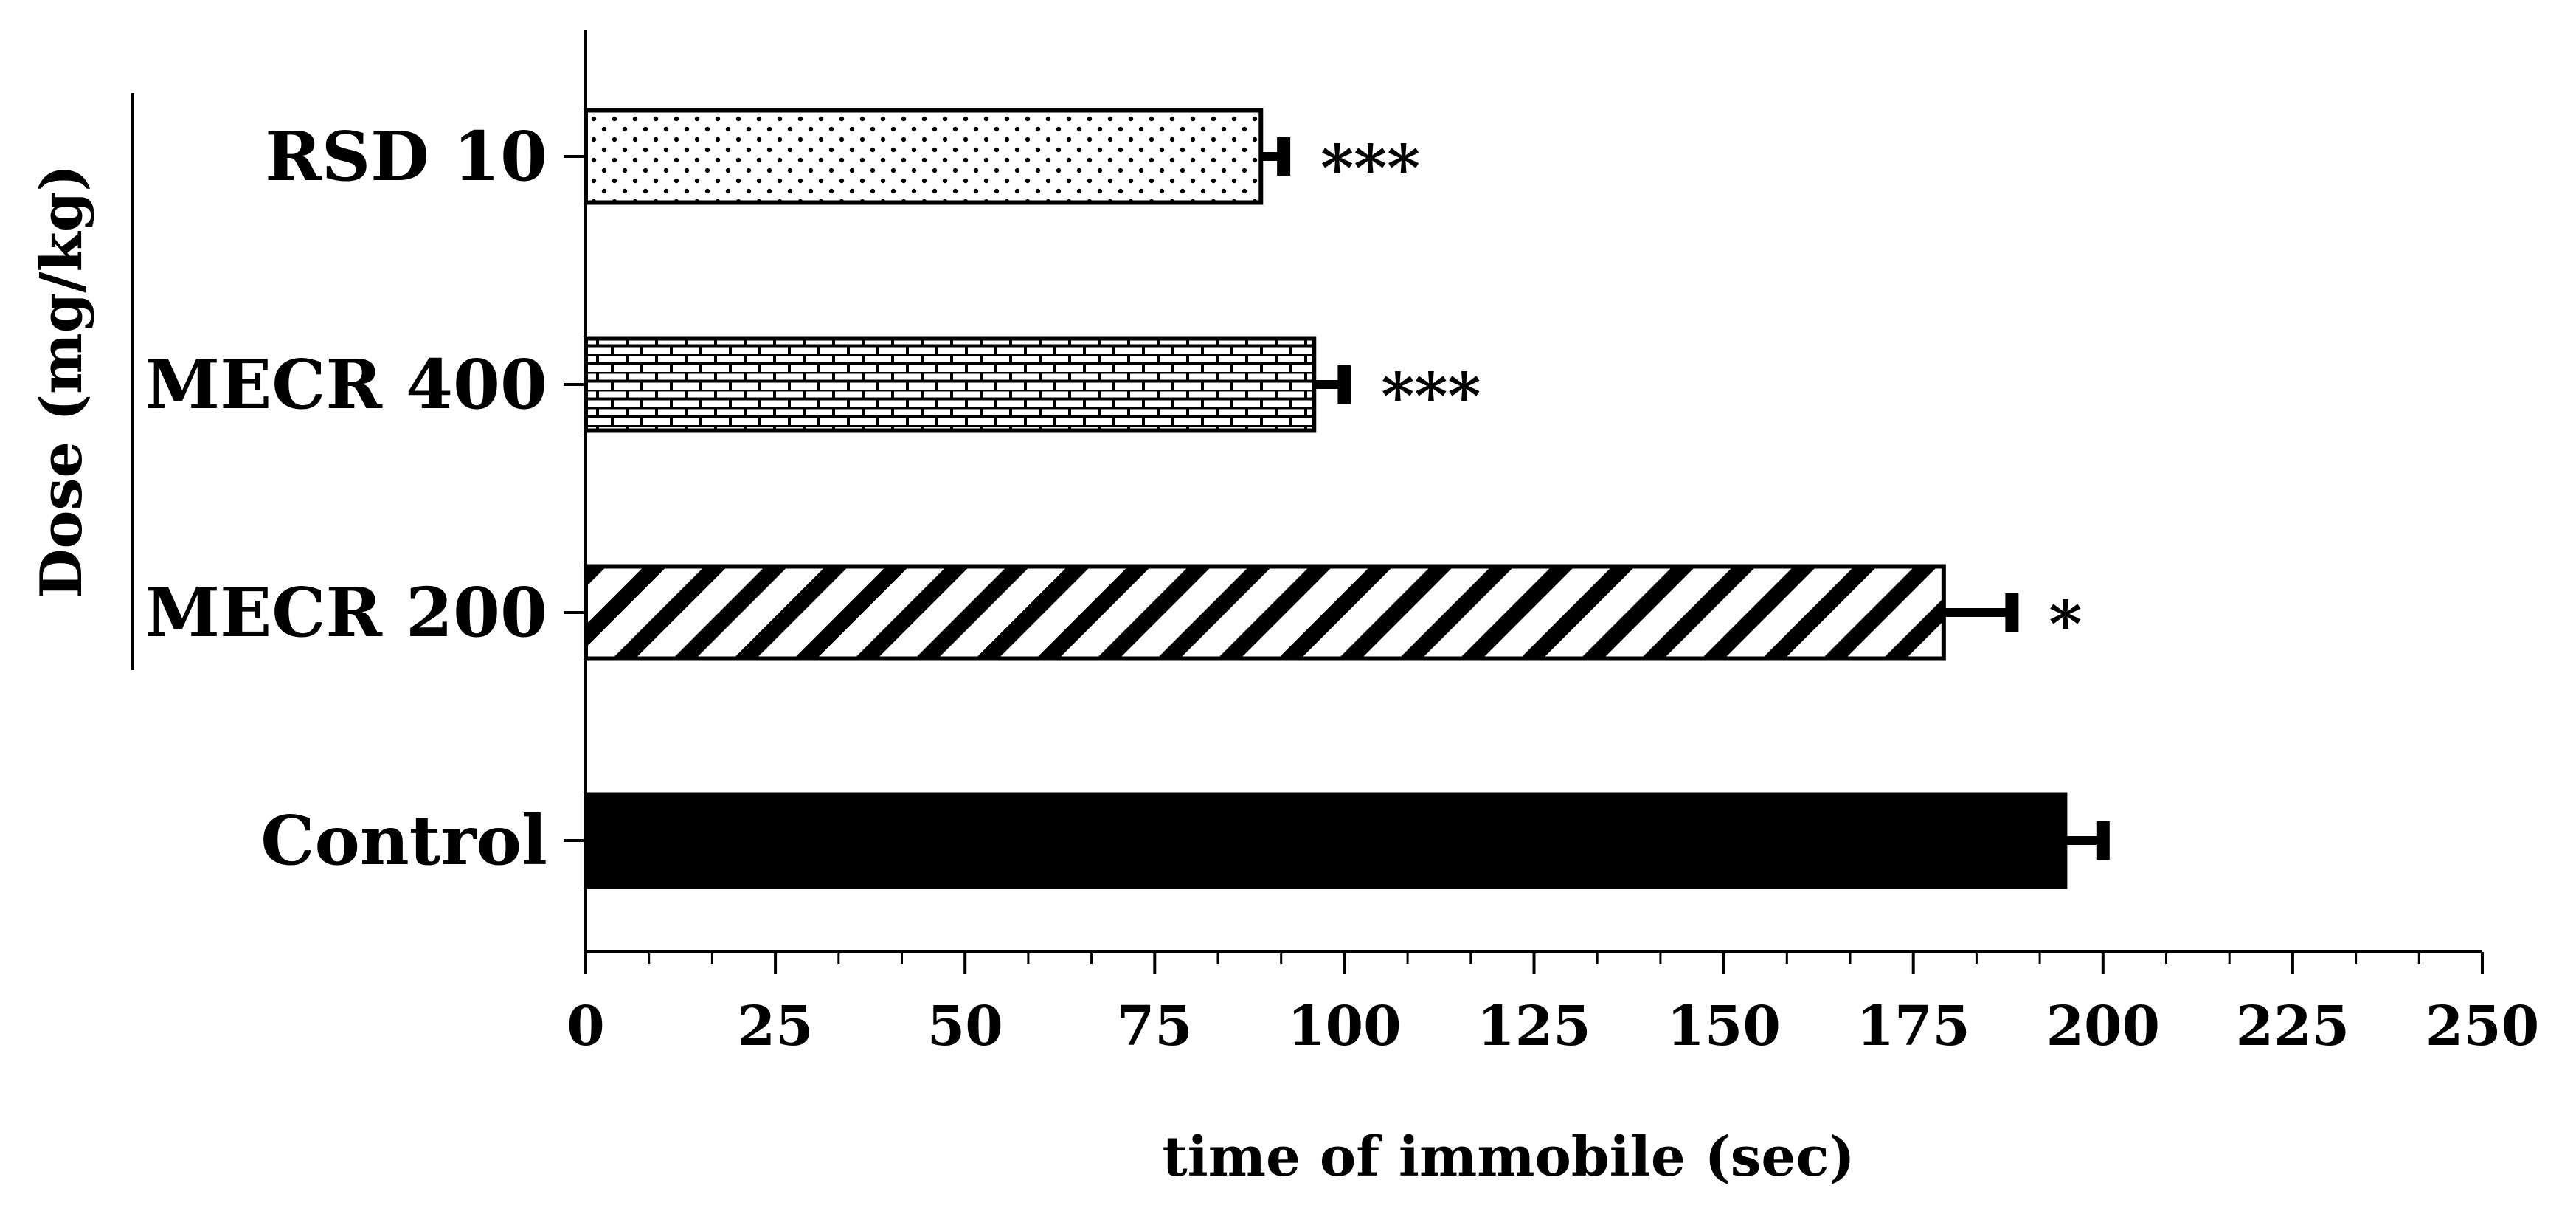 Image resolution: width=2576 pixels, height=1211 pixels. I want to click on category-label: MECR 200, so click(346, 612).